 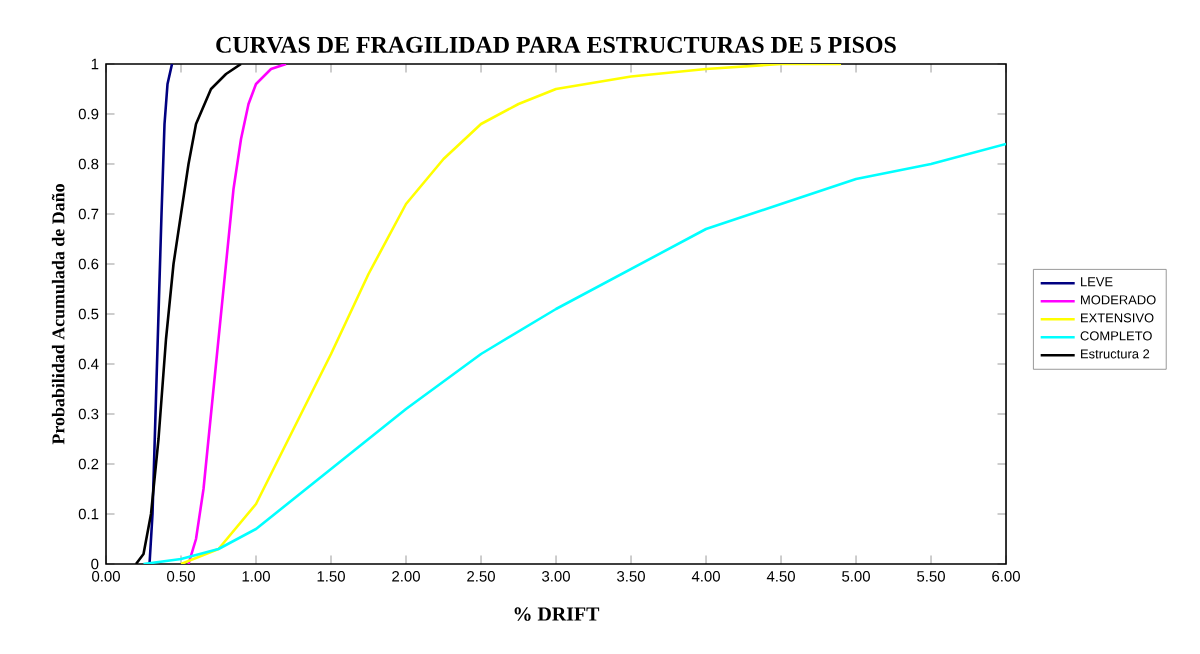 I want to click on x-axis-title: % DRIFT, so click(x=557, y=614).